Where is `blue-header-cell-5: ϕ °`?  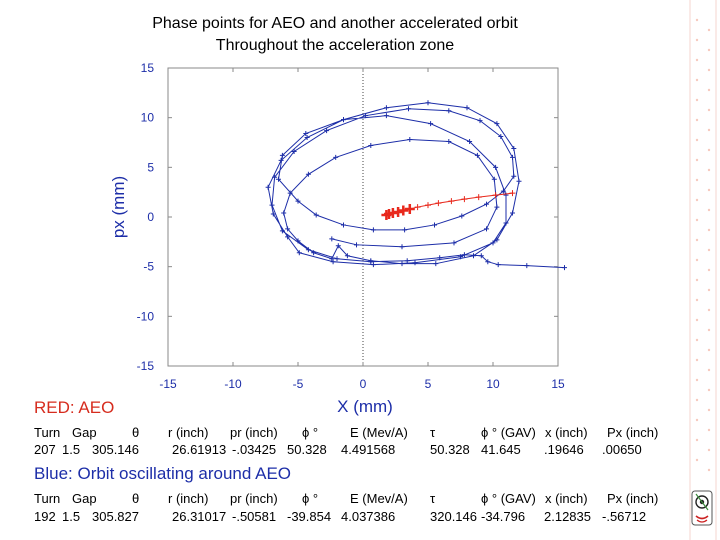 blue-header-cell-5: ϕ ° is located at coordinates (310, 498).